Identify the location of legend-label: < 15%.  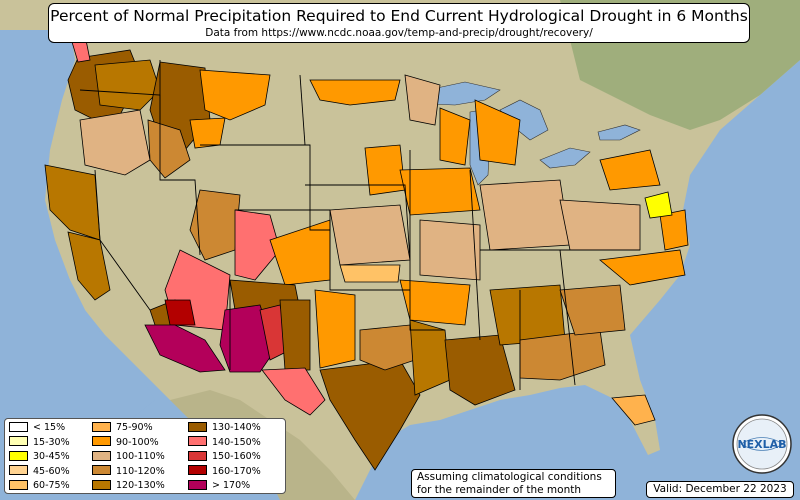
(49, 427).